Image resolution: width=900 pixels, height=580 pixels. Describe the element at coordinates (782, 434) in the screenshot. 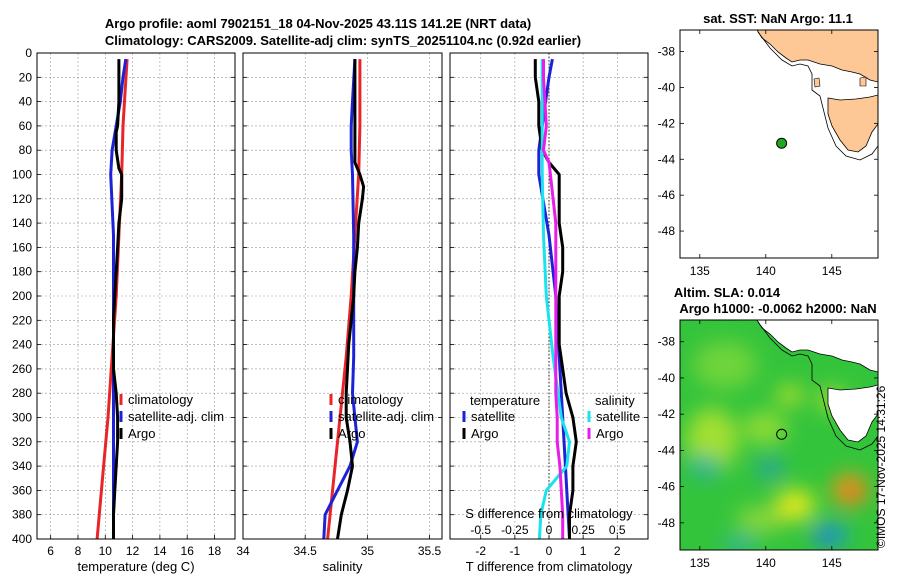

I see `sla-float-marker` at that location.